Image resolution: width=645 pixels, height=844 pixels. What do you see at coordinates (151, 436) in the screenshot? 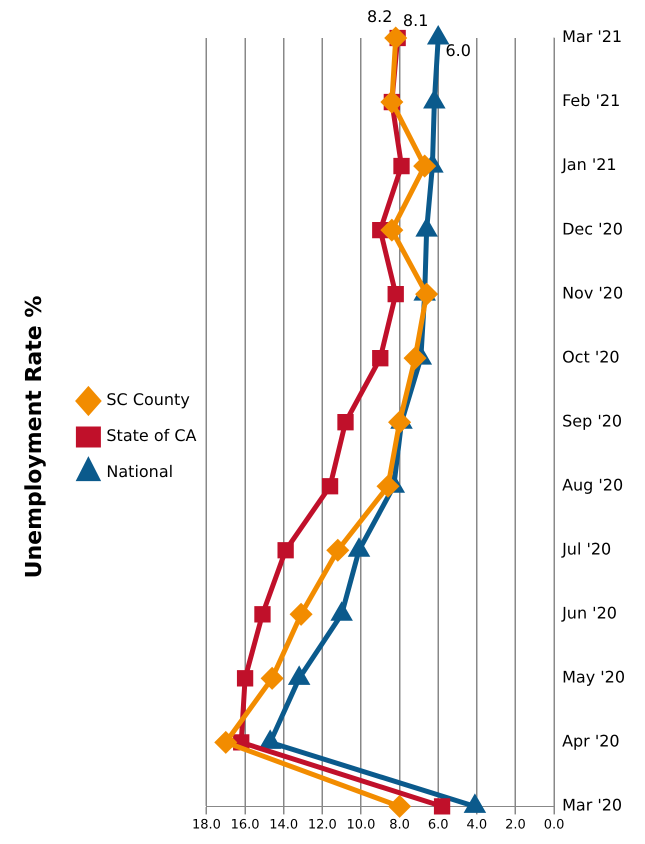
I see `legend-label: State of CA` at bounding box center [151, 436].